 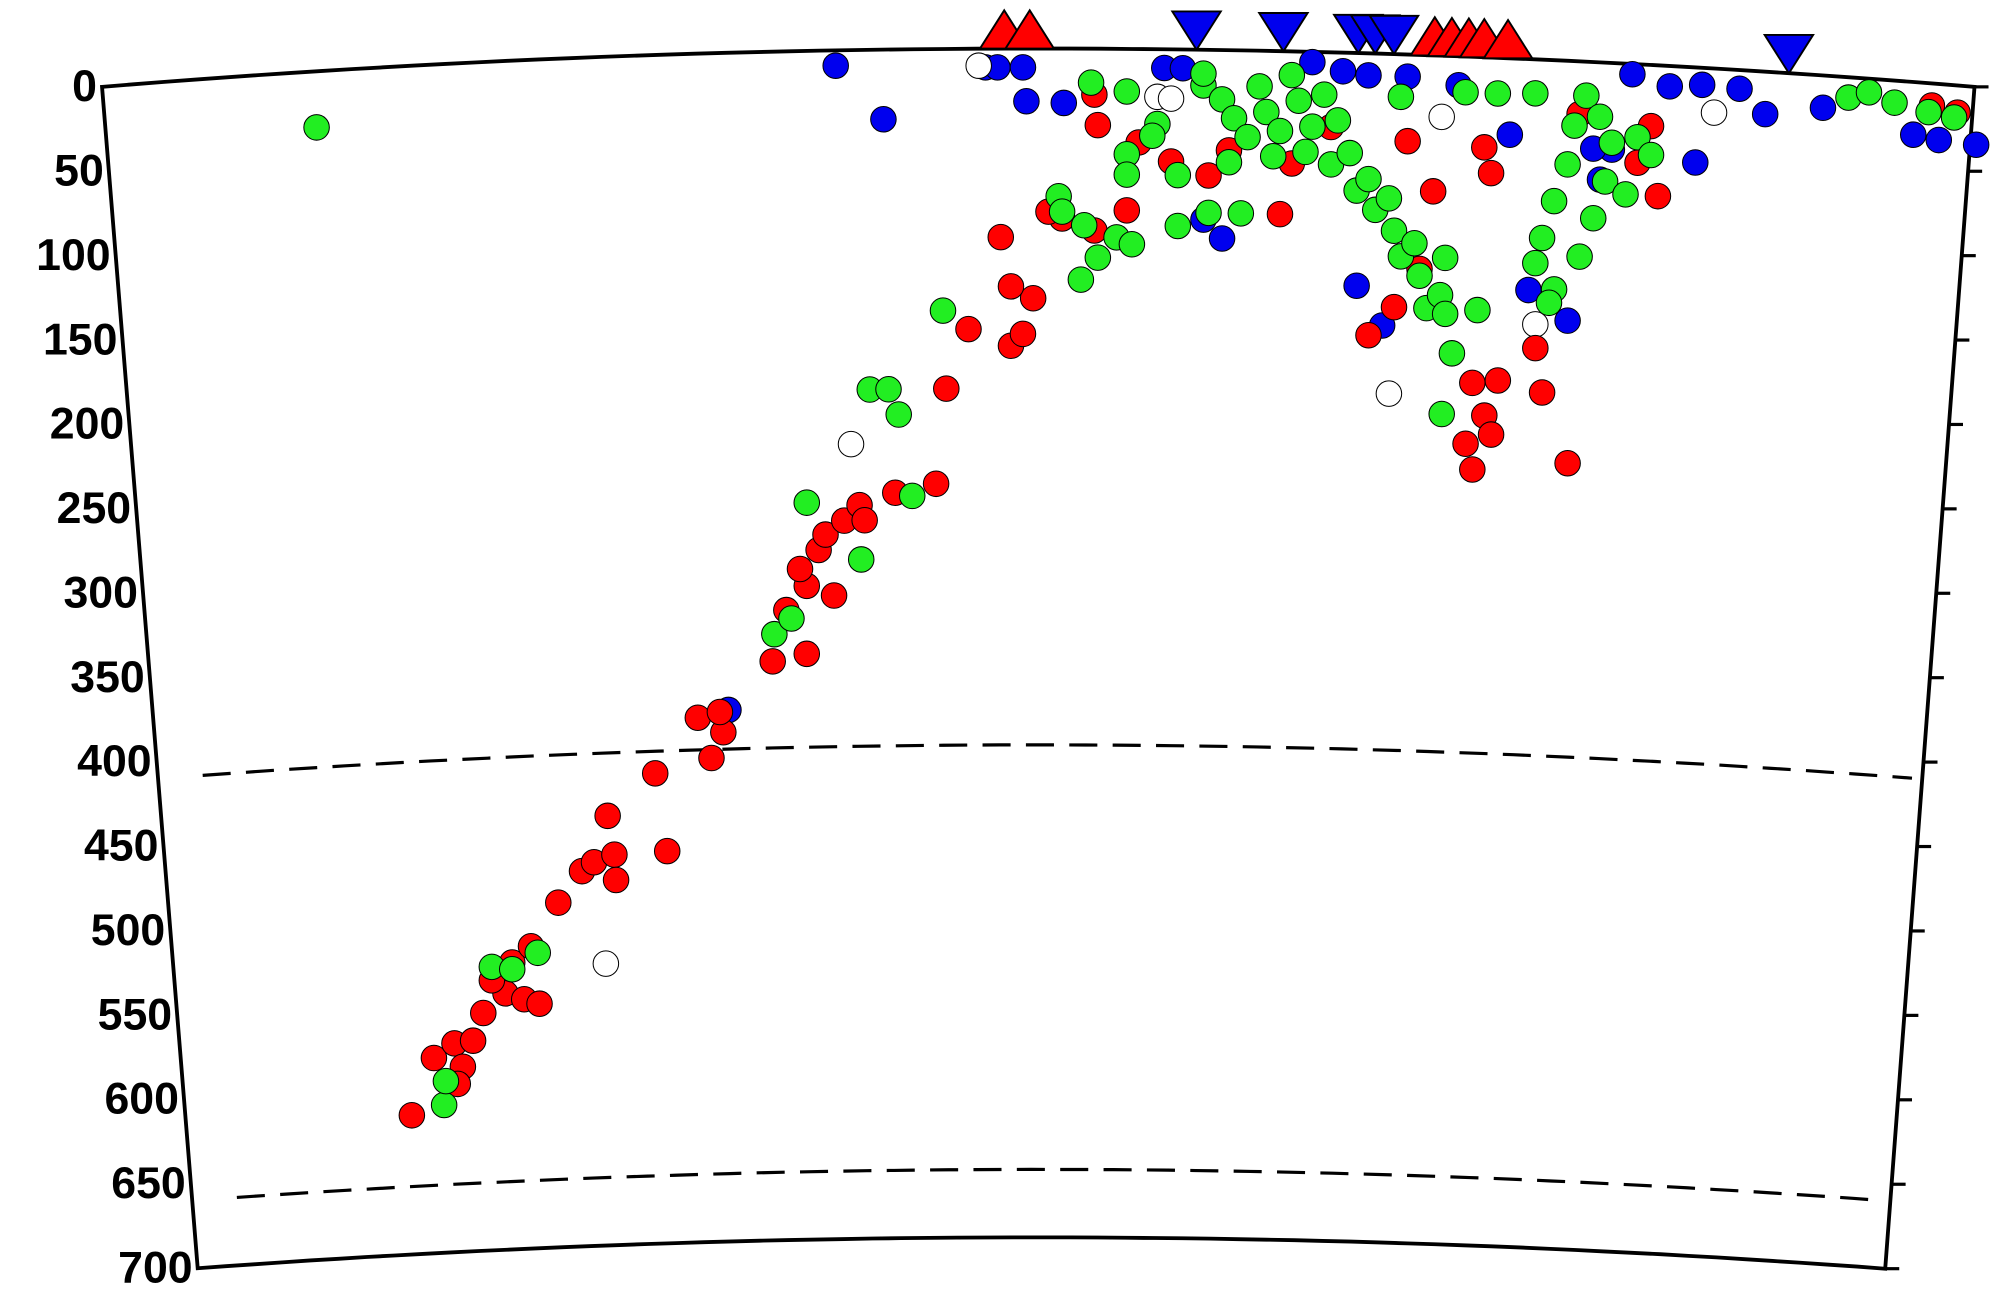 What do you see at coordinates (94, 508) in the screenshot?
I see `y-tick-label: 250` at bounding box center [94, 508].